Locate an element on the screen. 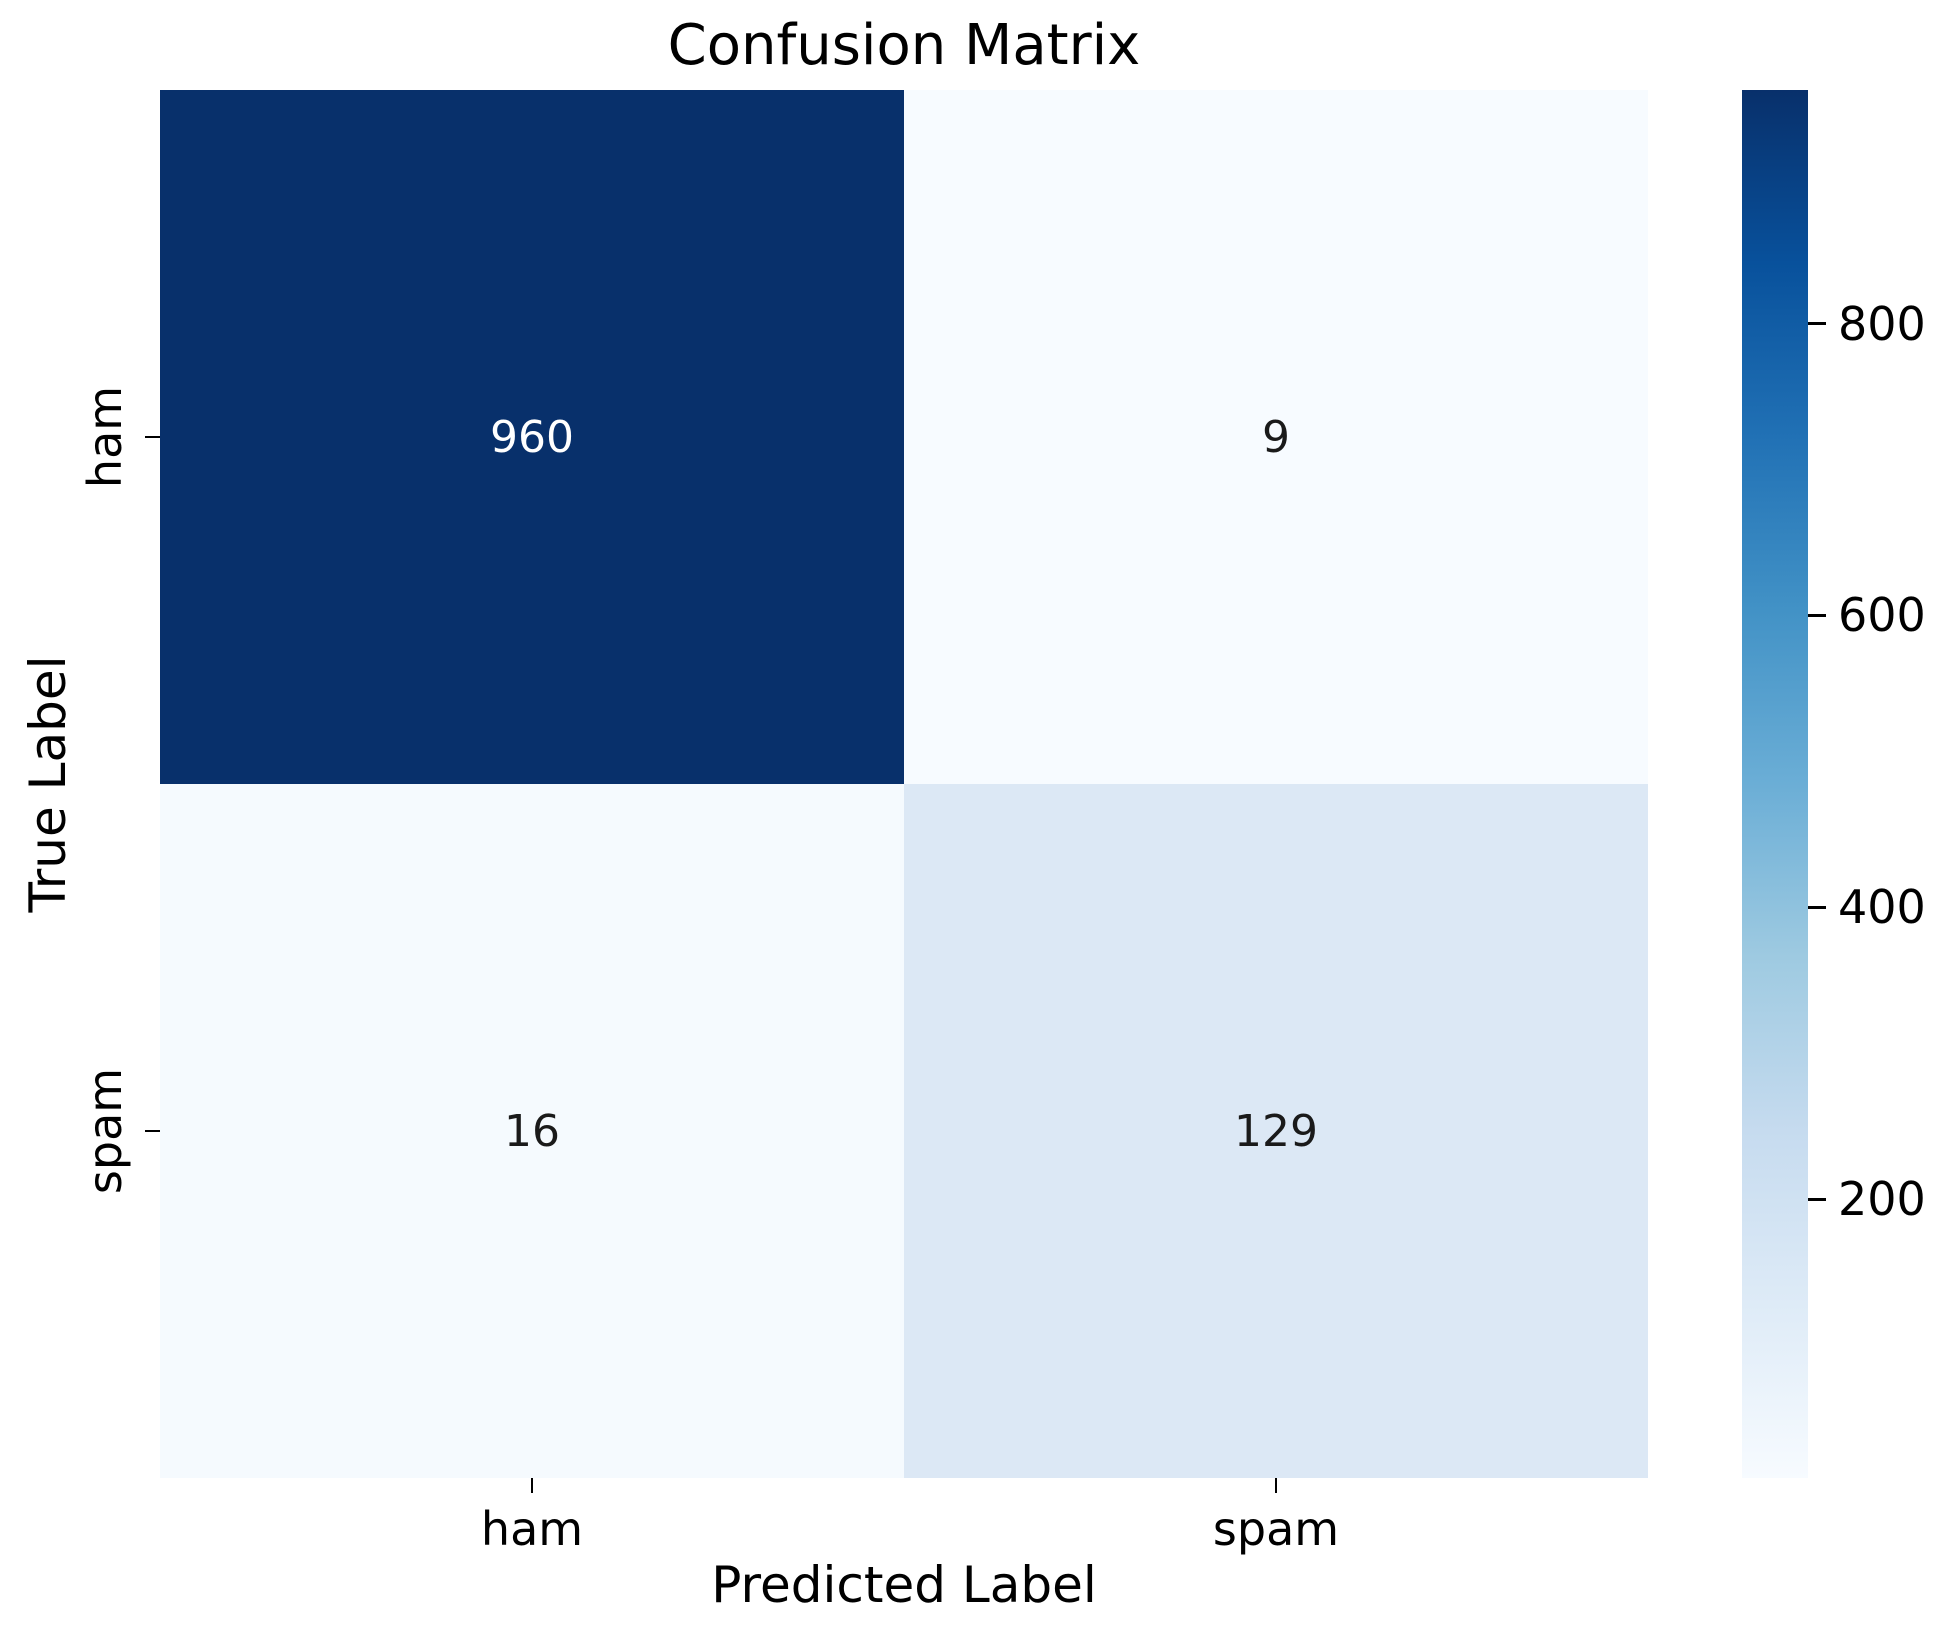  colorbar-tick-label-200: 200 is located at coordinates (1882, 1199).